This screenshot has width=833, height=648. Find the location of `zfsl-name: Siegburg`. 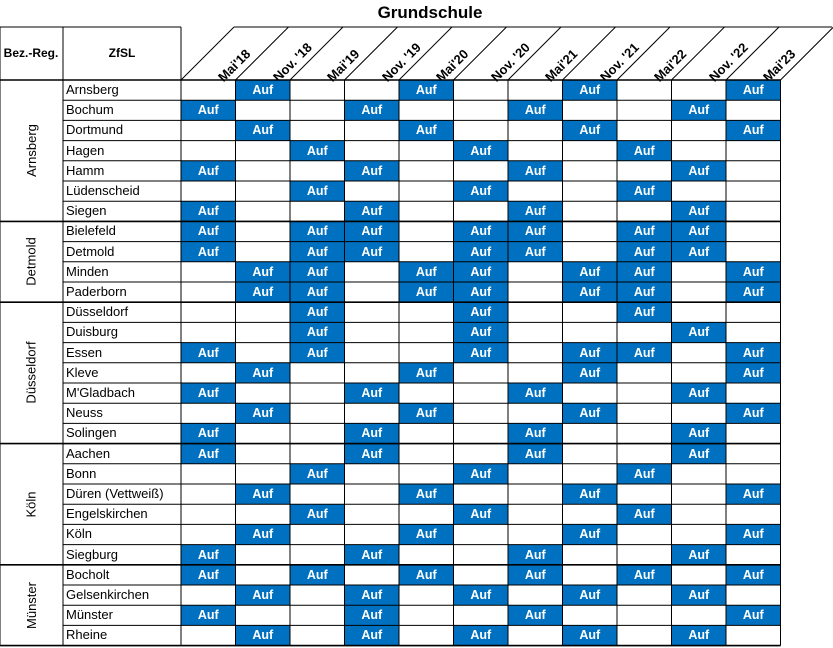

zfsl-name: Siegburg is located at coordinates (92, 554).